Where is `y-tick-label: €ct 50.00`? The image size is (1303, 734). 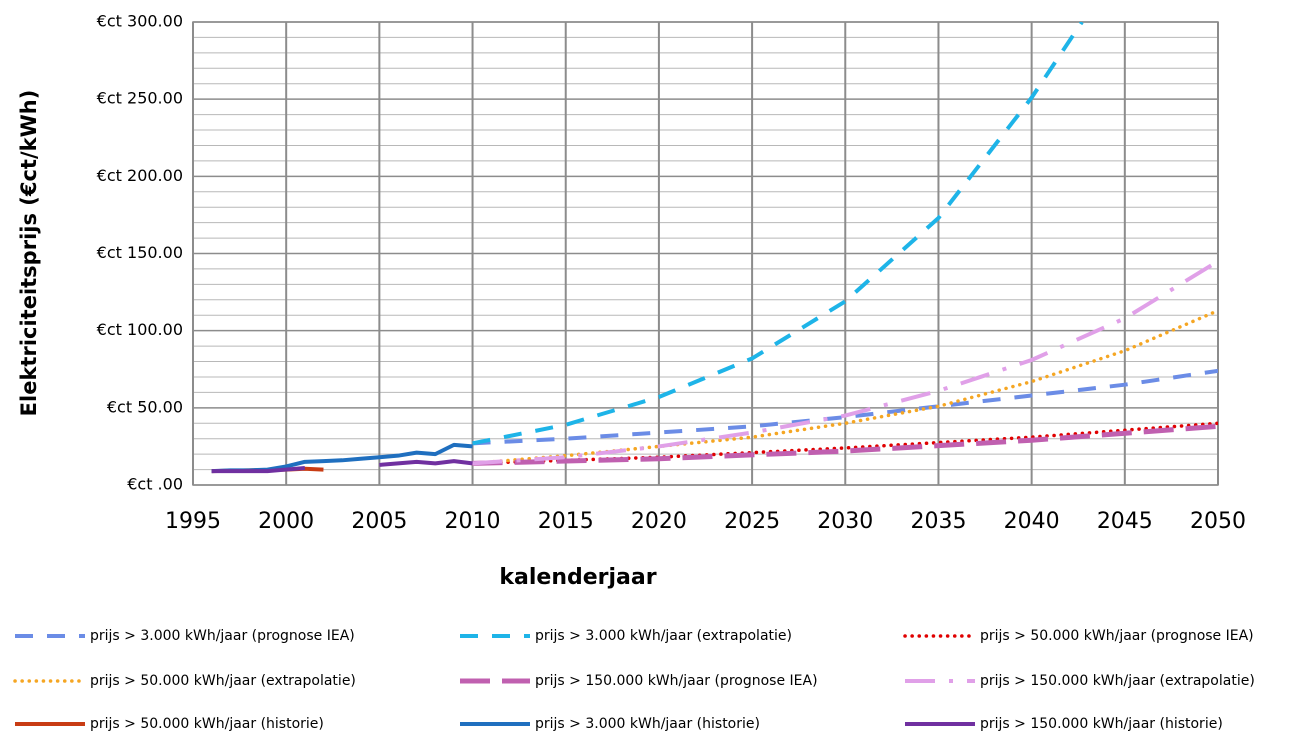 y-tick-label: €ct 50.00 is located at coordinates (145, 406).